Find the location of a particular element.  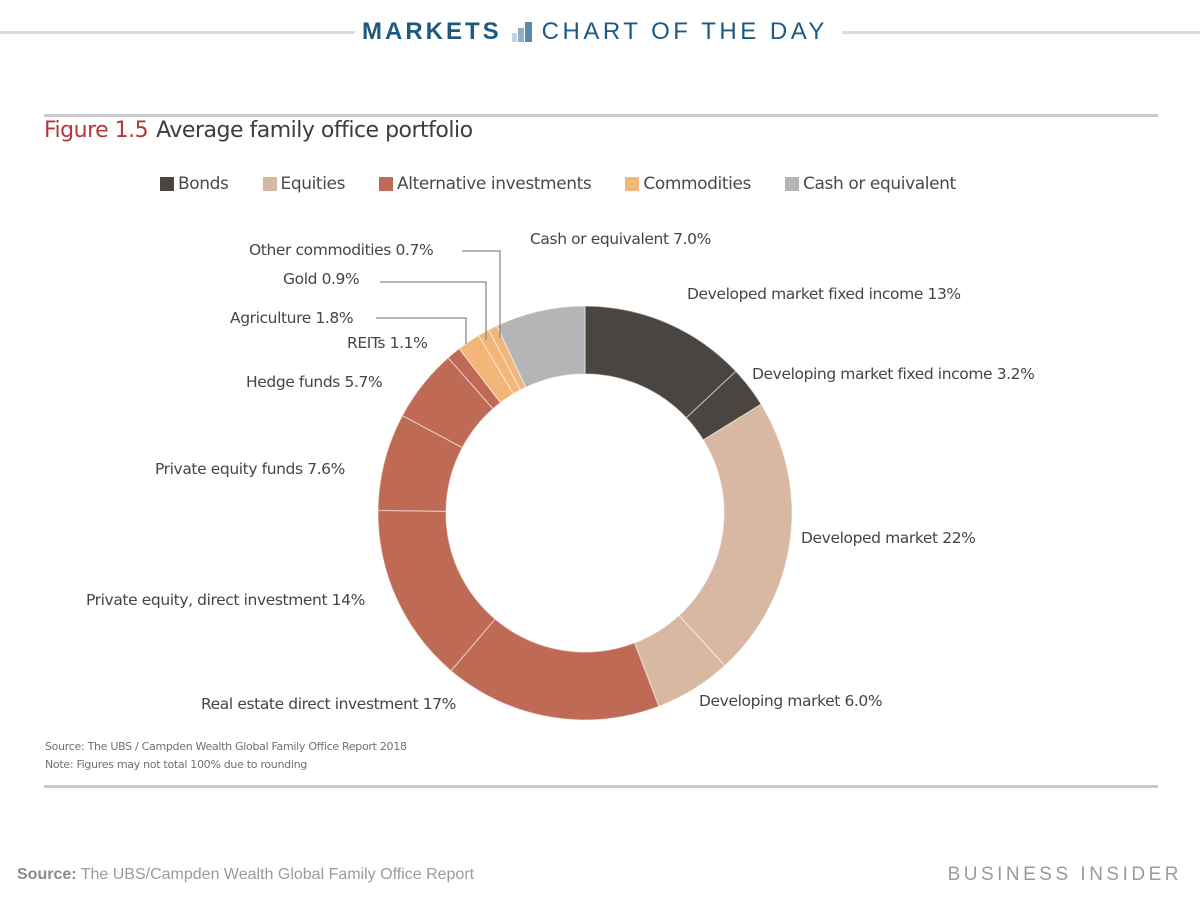

donut-slice-developed-market-fixed-income is located at coordinates (660, 362).